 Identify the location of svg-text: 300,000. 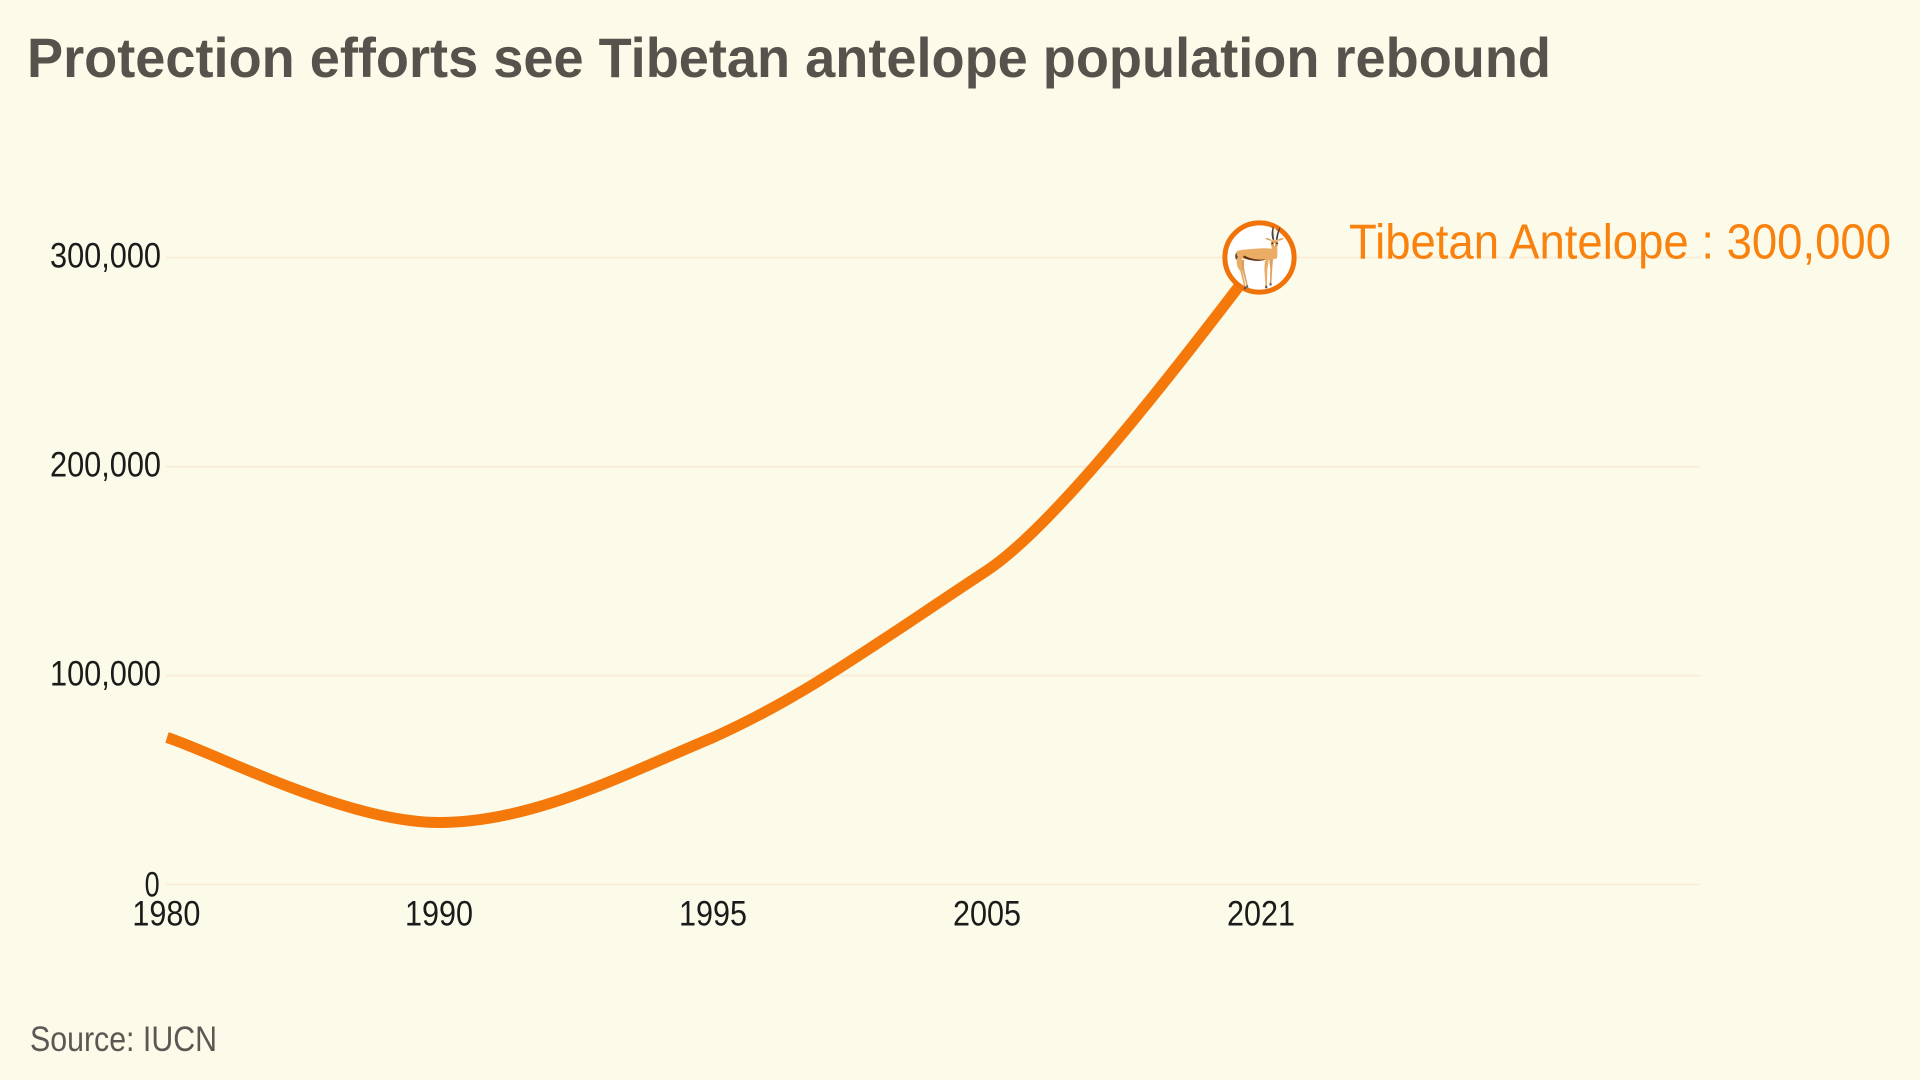
(105, 255).